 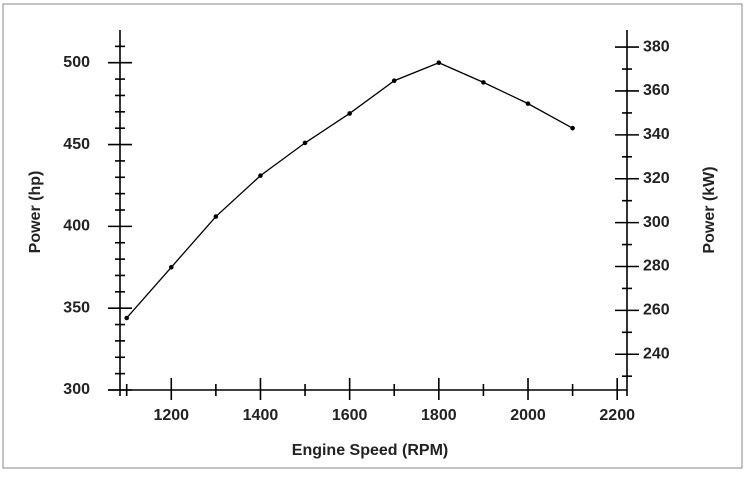 I want to click on y-tick-label: 500, so click(x=76, y=62).